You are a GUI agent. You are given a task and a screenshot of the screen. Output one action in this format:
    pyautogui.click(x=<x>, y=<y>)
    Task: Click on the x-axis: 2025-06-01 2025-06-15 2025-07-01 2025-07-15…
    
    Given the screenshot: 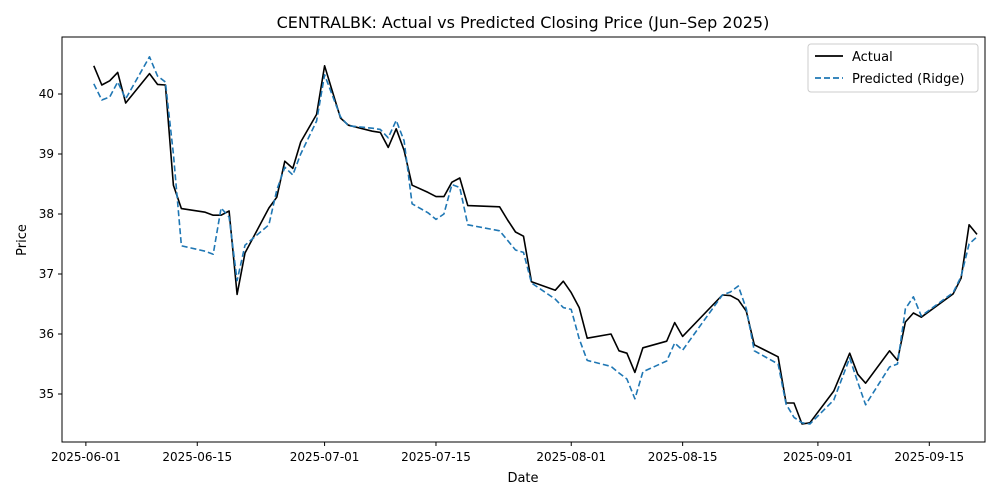 What is the action you would take?
    pyautogui.click(x=507, y=453)
    